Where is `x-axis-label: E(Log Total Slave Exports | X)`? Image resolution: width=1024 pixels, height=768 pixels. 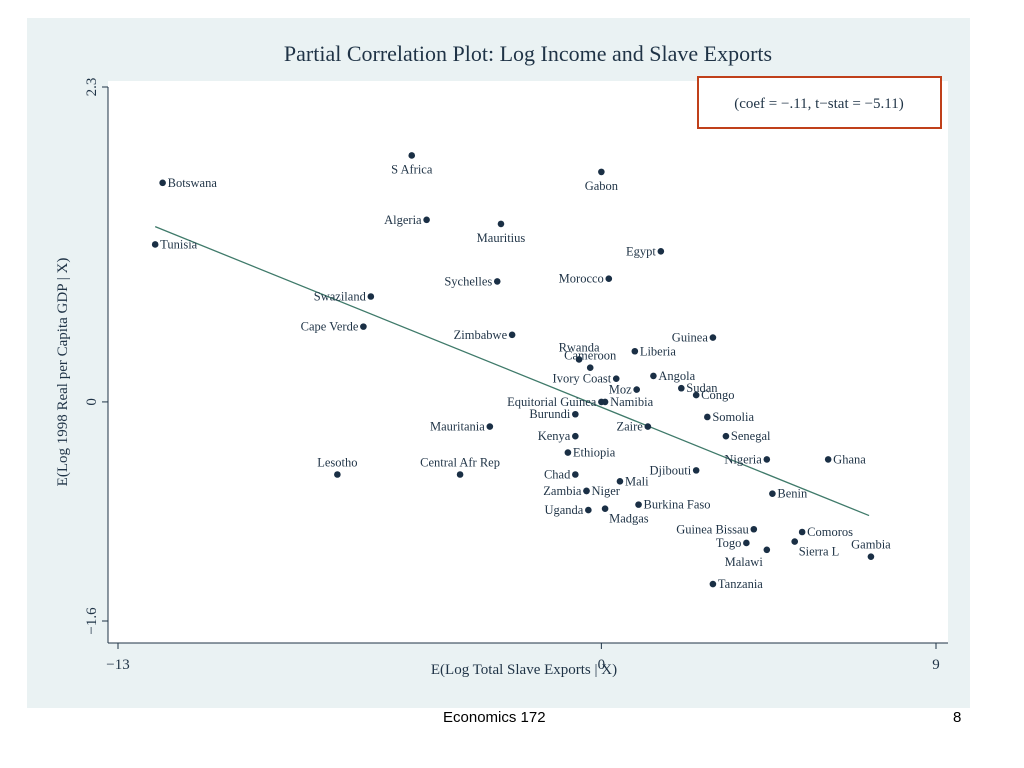
x-axis-label: E(Log Total Slave Exports | X) is located at coordinates (524, 670).